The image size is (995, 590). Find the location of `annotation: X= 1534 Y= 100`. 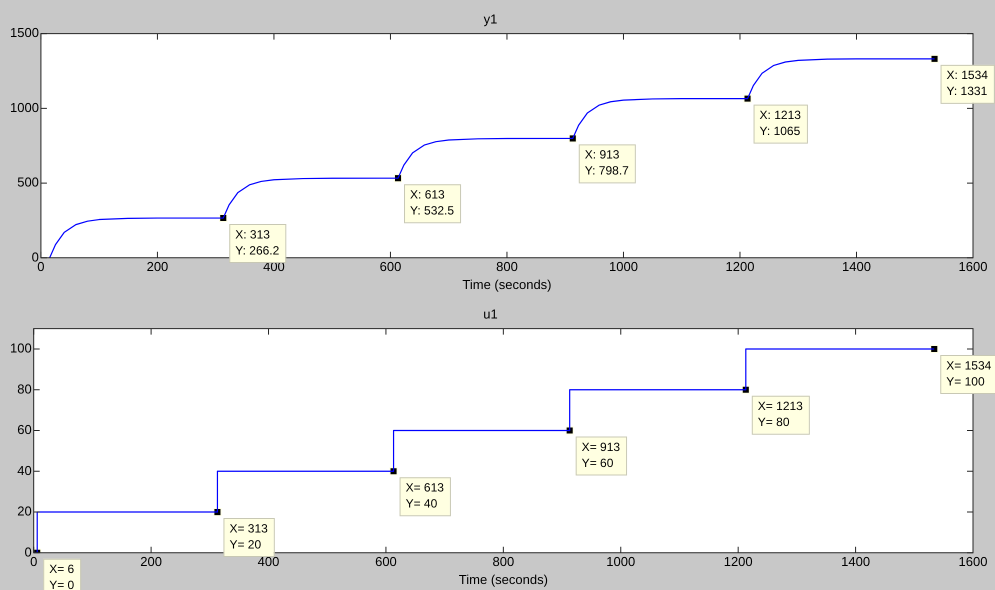

annotation: X= 1534 Y= 100 is located at coordinates (969, 373).